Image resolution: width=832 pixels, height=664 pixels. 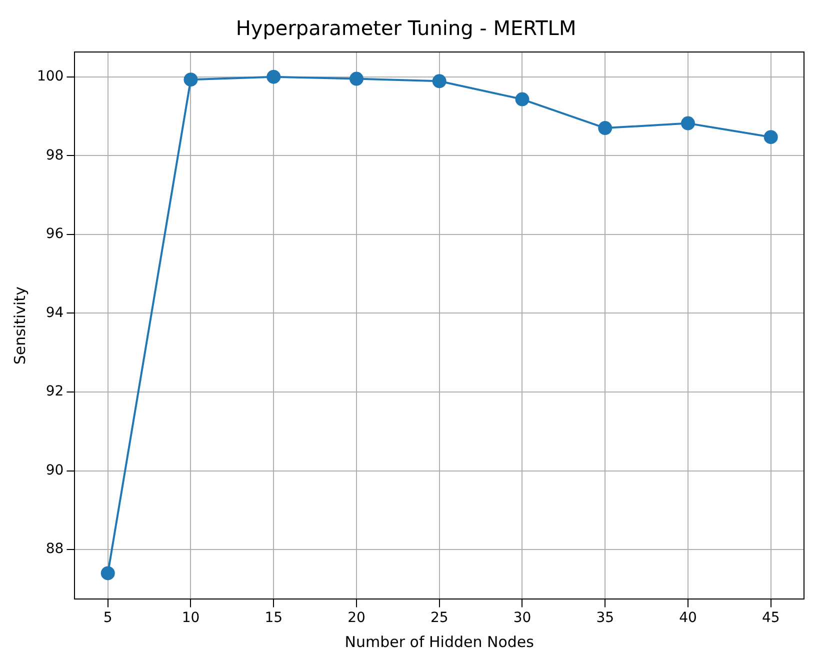 I want to click on y-axis-title: Sensitivity, so click(x=19, y=325).